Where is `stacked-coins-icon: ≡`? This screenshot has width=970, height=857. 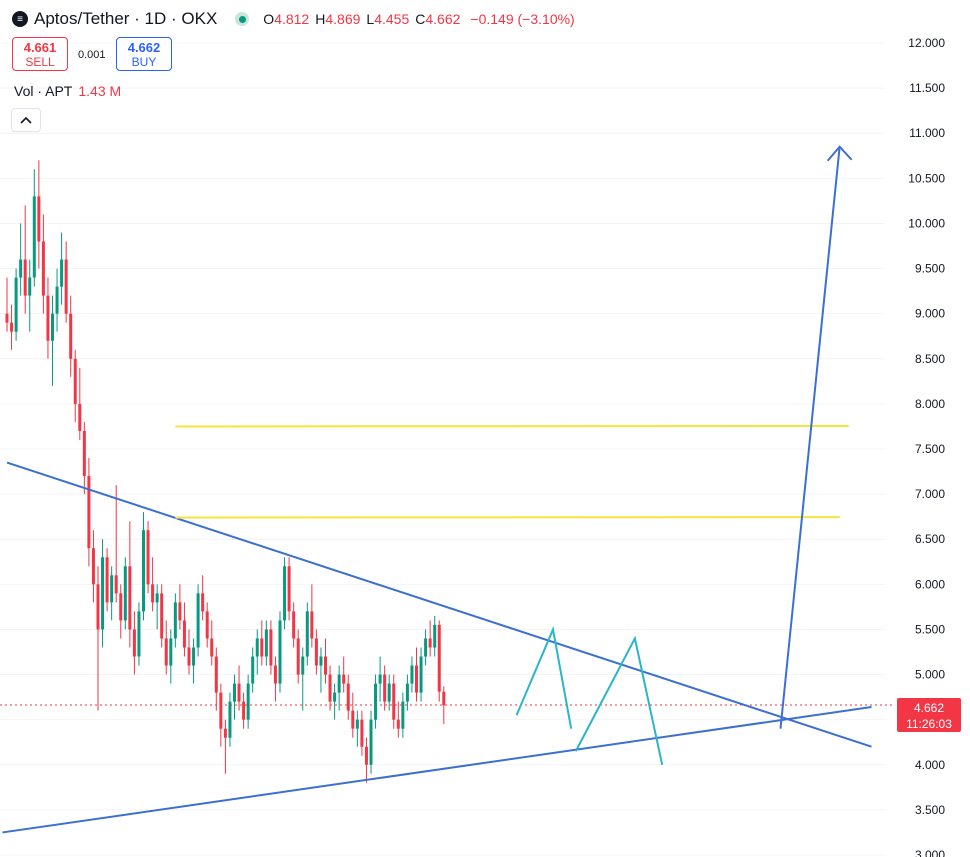 stacked-coins-icon: ≡ is located at coordinates (20, 19).